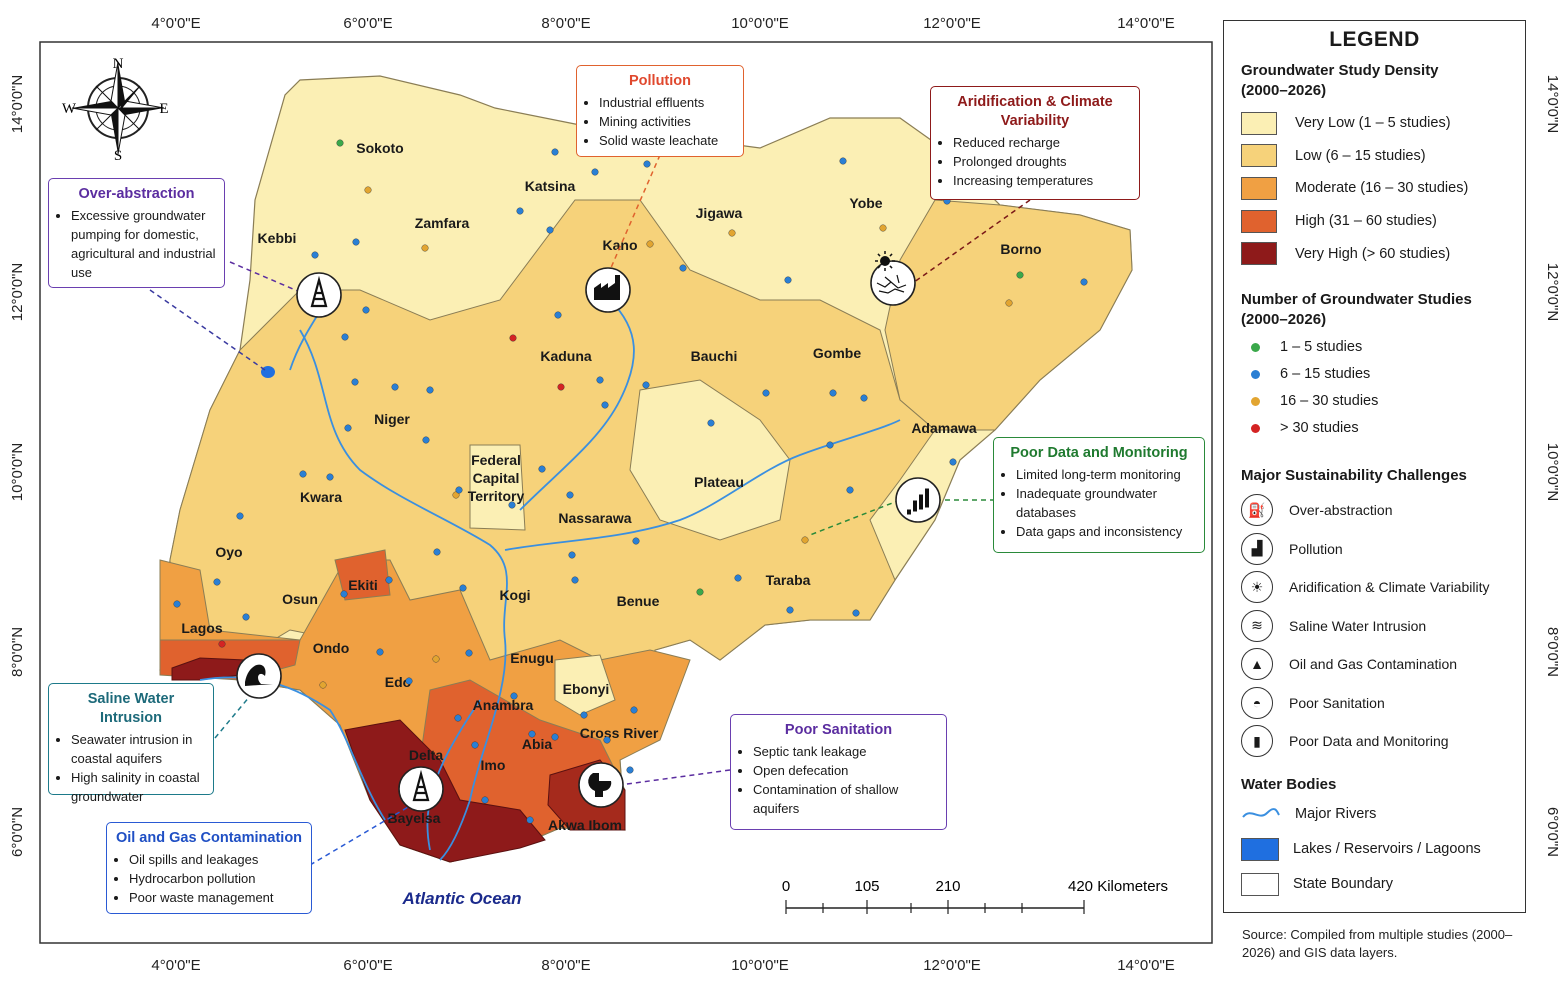 The width and height of the screenshot is (1559, 991). What do you see at coordinates (1292, 548) in the screenshot?
I see `legend-challenge-row: ▟ Pollution` at bounding box center [1292, 548].